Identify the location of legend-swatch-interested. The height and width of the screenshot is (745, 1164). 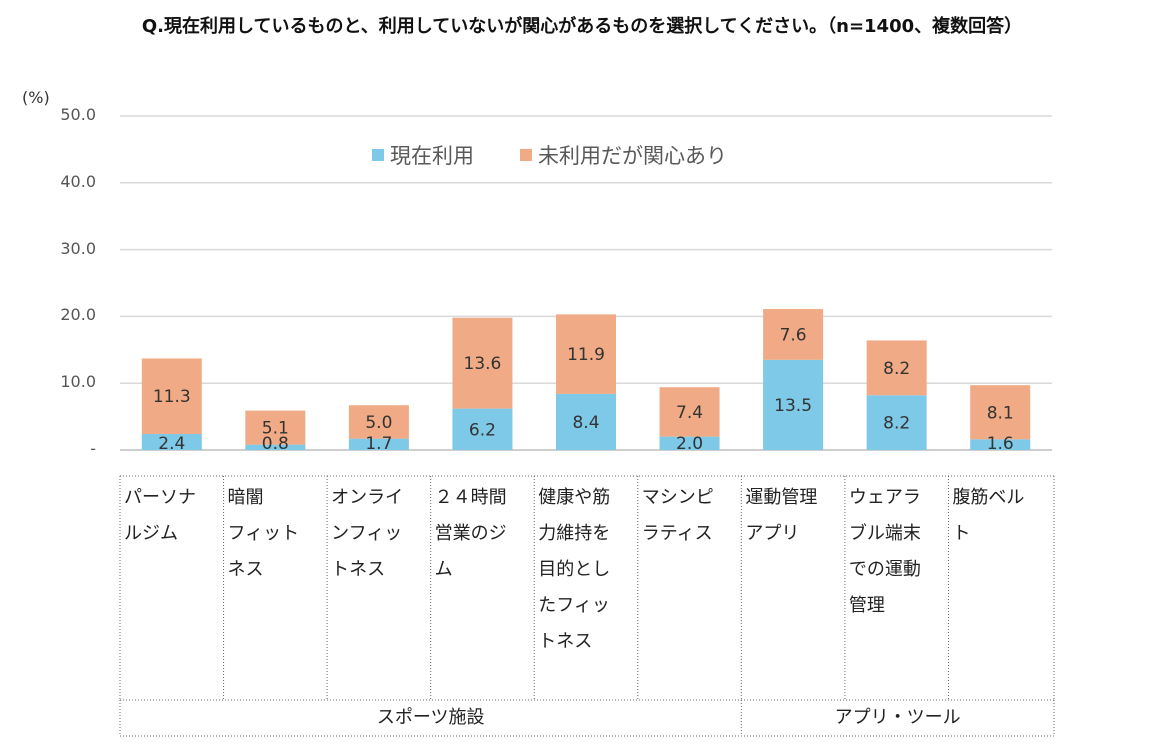
(526, 155).